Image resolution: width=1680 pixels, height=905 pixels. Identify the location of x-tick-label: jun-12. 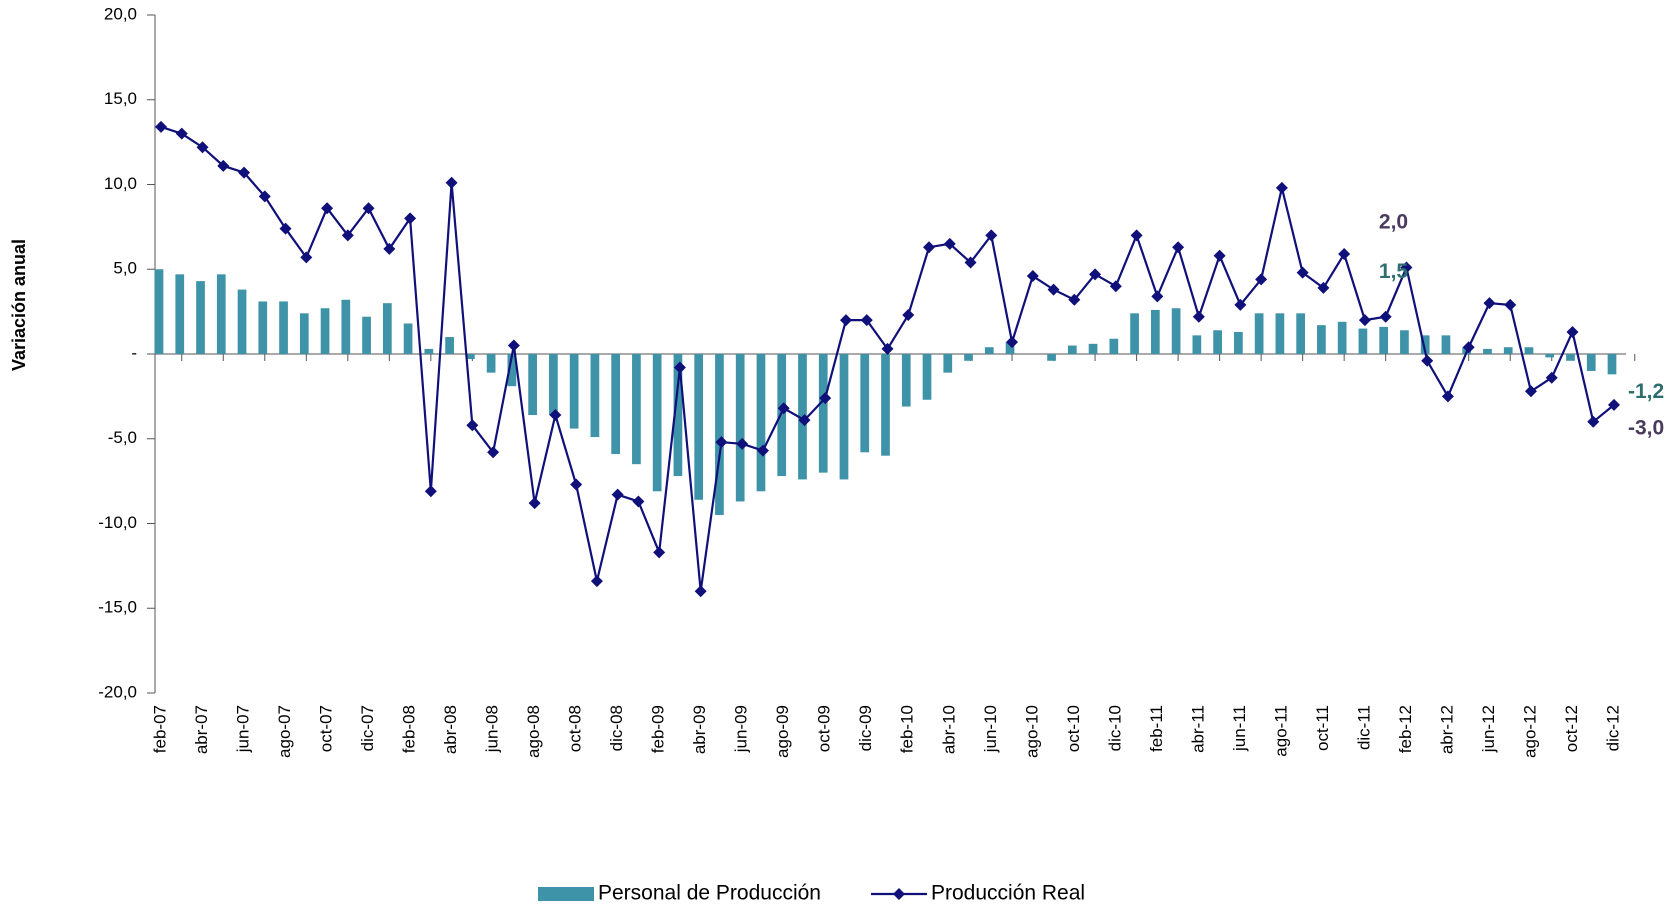
(1488, 729).